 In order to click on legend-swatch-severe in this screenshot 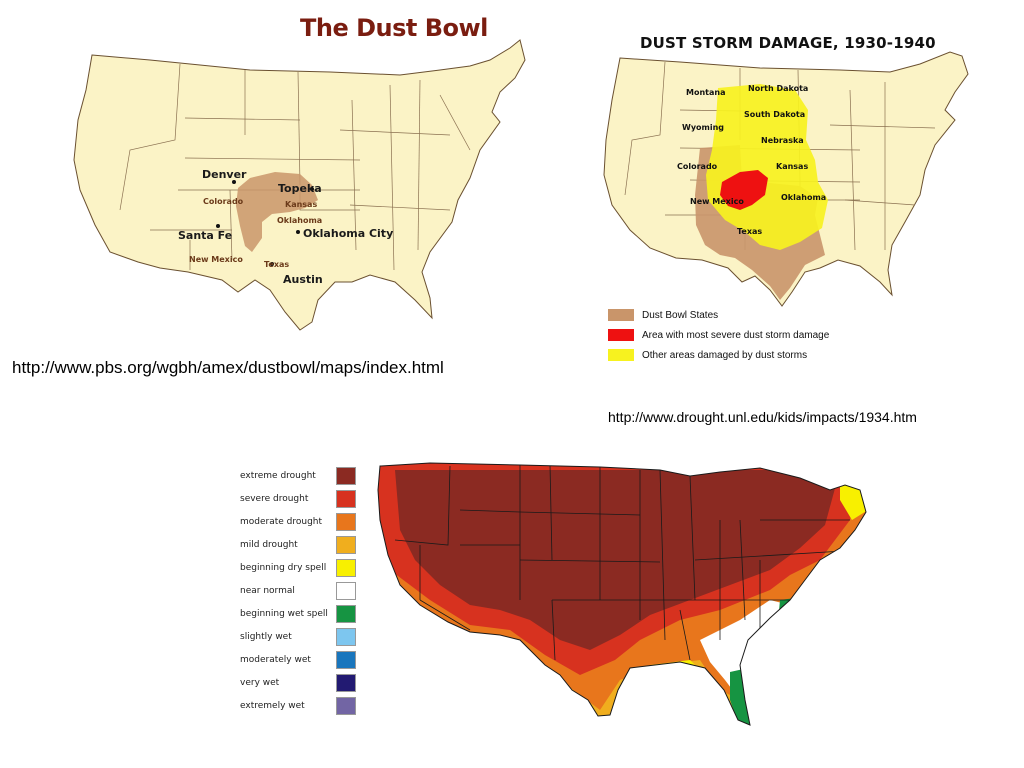, I will do `click(621, 335)`.